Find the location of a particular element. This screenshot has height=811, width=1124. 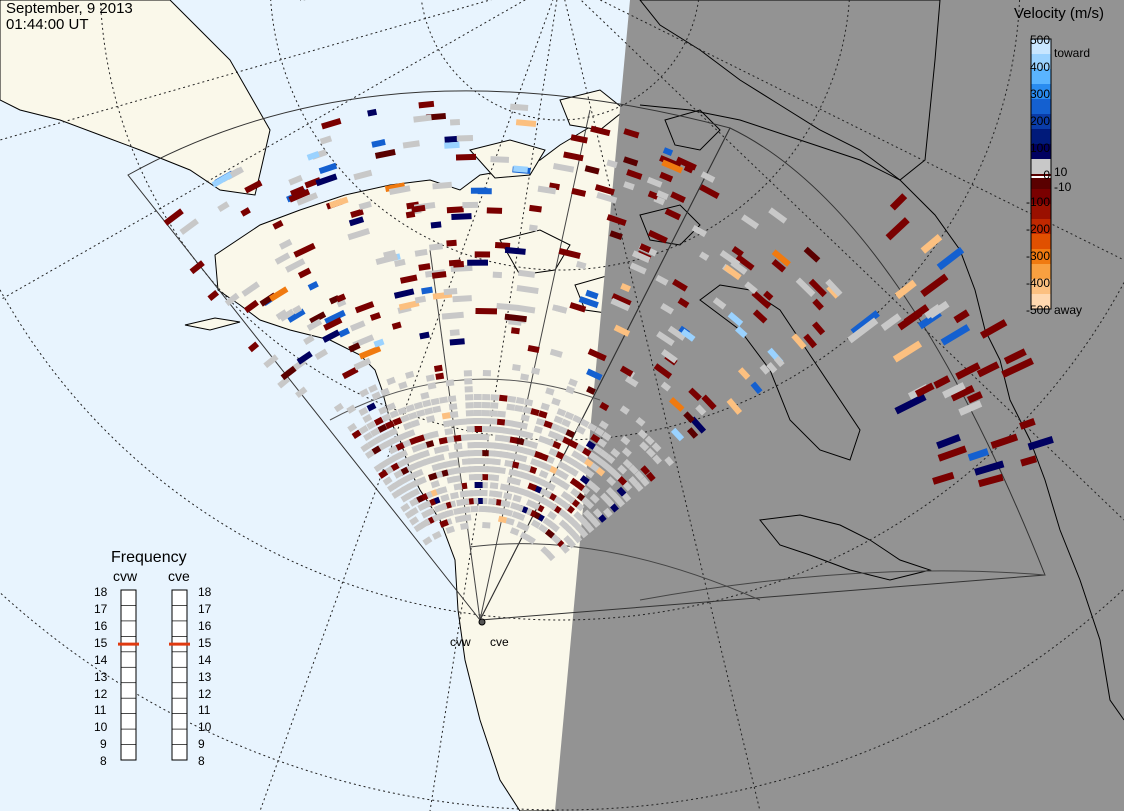

frequency-tick: 9 is located at coordinates (103, 744).